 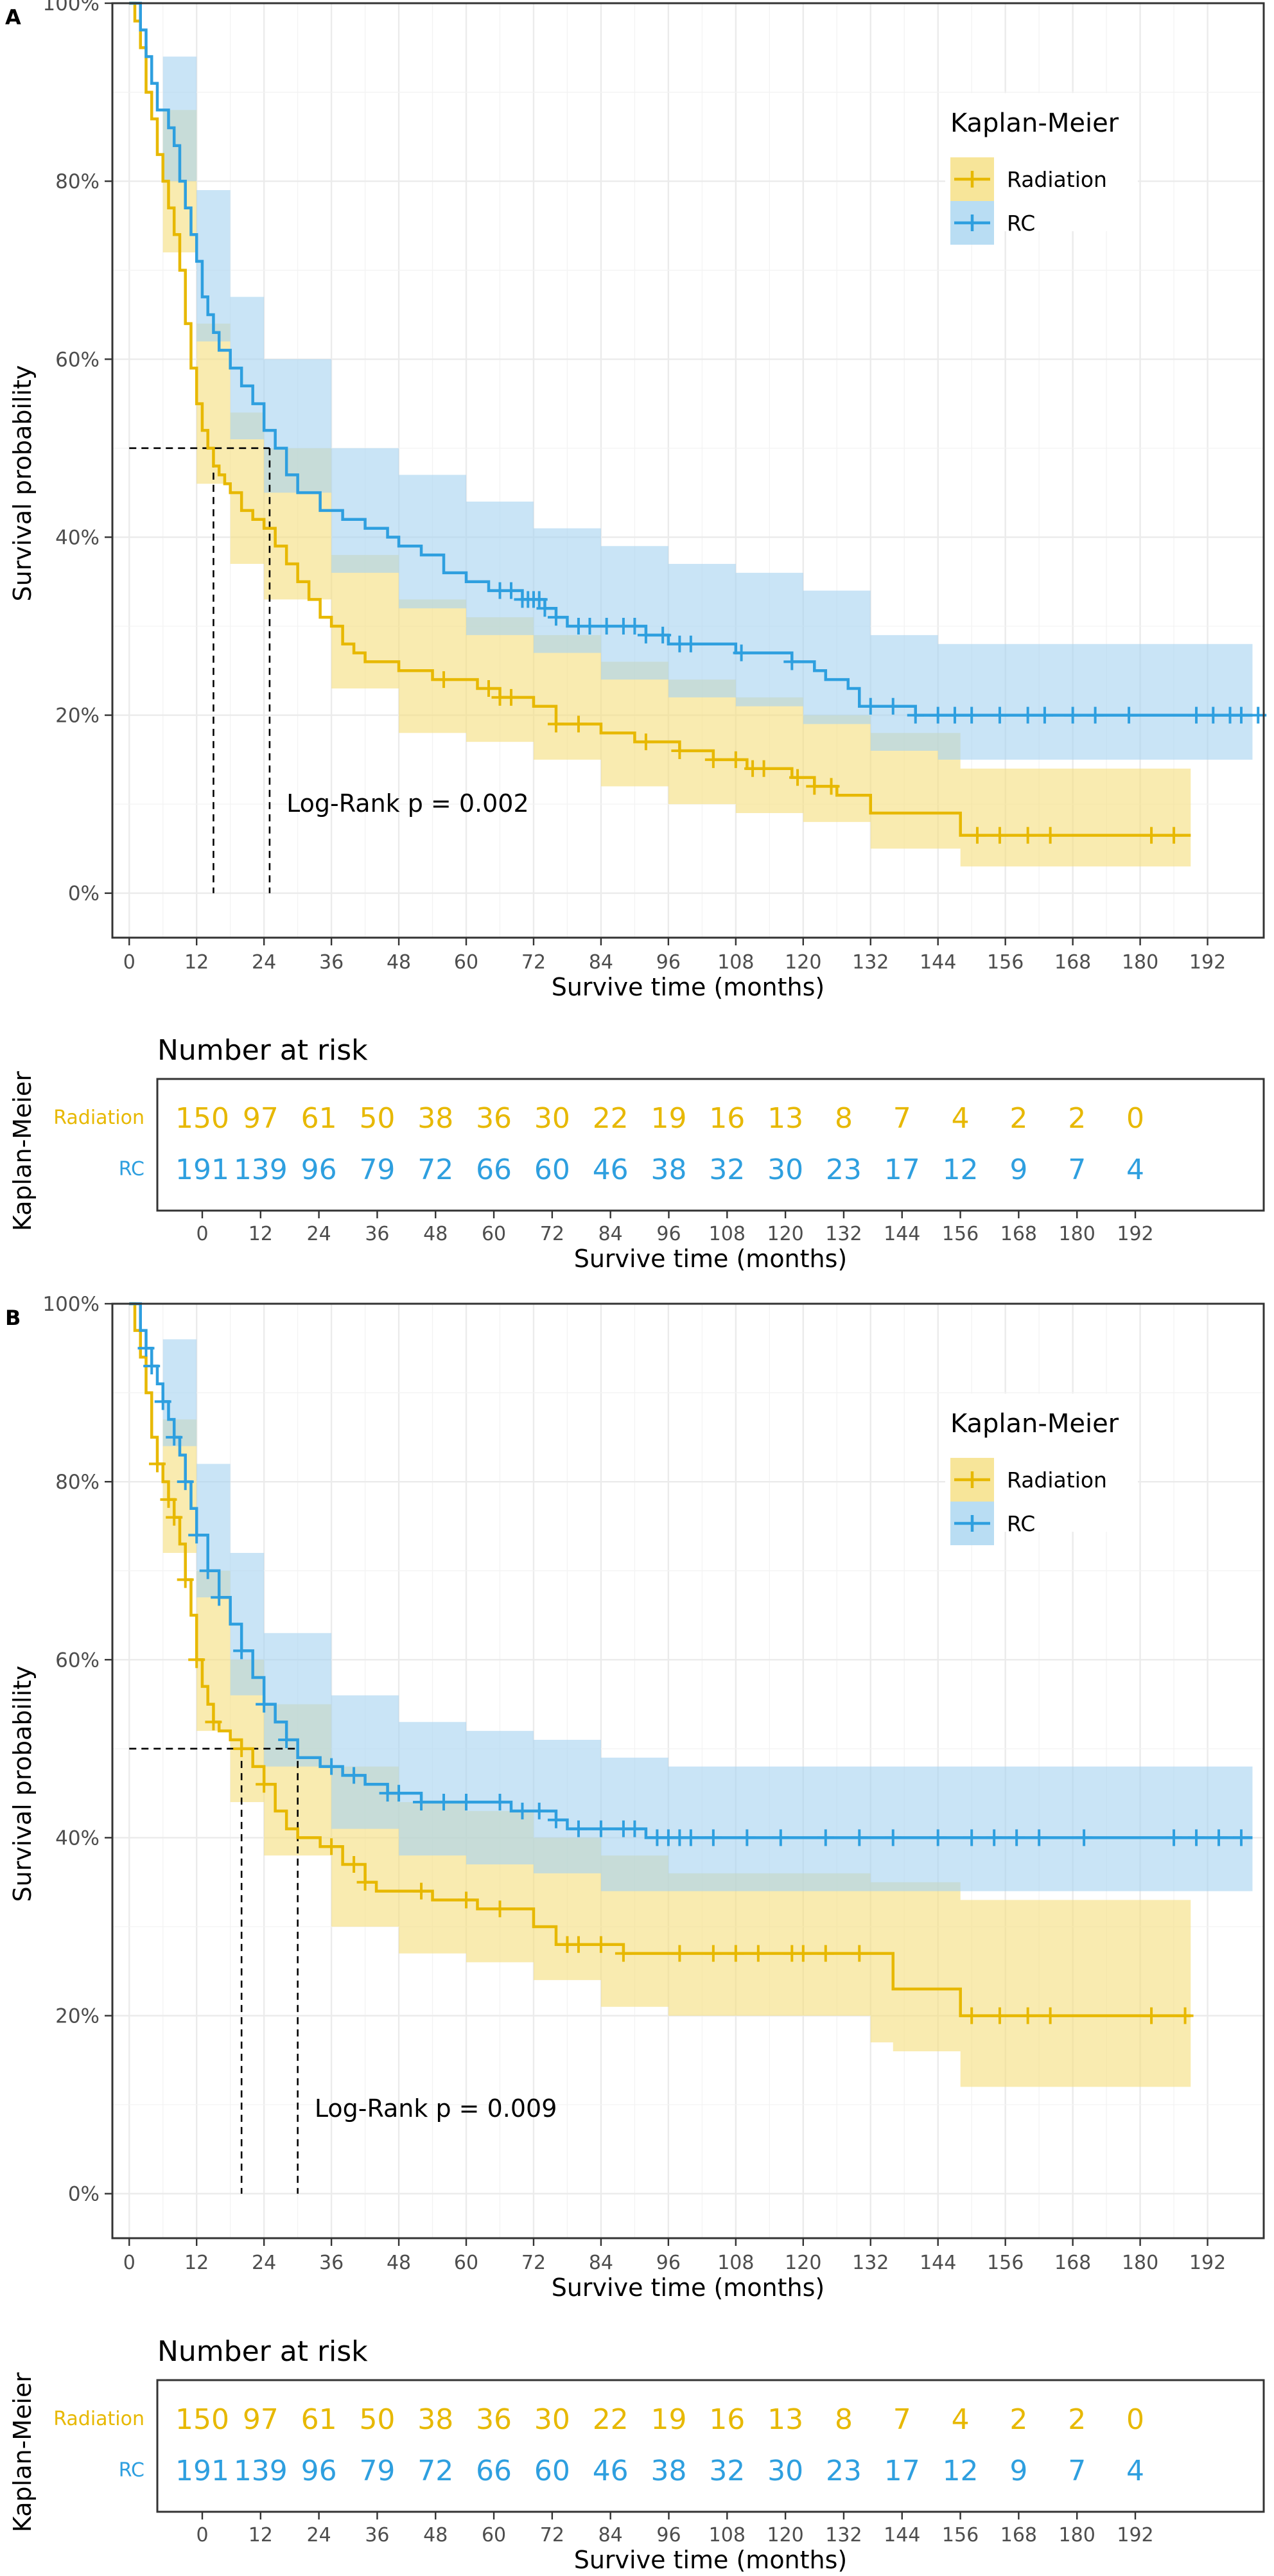 I want to click on median-lines, so click(x=200, y=670).